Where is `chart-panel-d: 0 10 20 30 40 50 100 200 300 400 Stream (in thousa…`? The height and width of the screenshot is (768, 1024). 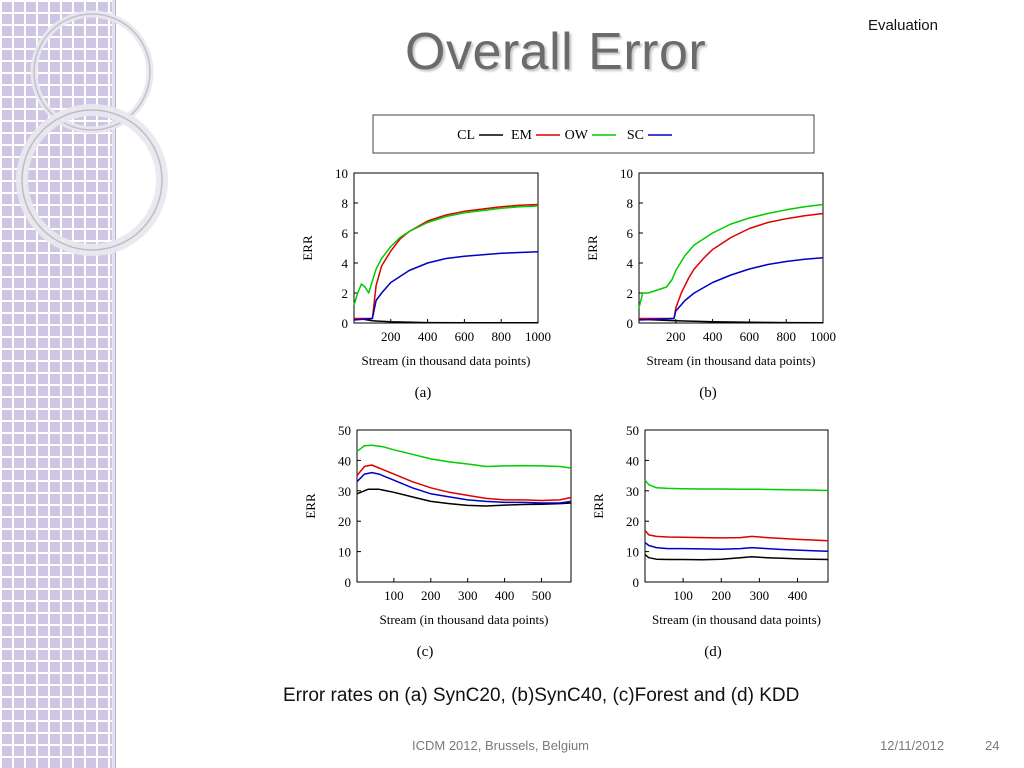 chart-panel-d: 0 10 20 30 40 50 100 200 300 400 Stream (in thousa… is located at coordinates (710, 541).